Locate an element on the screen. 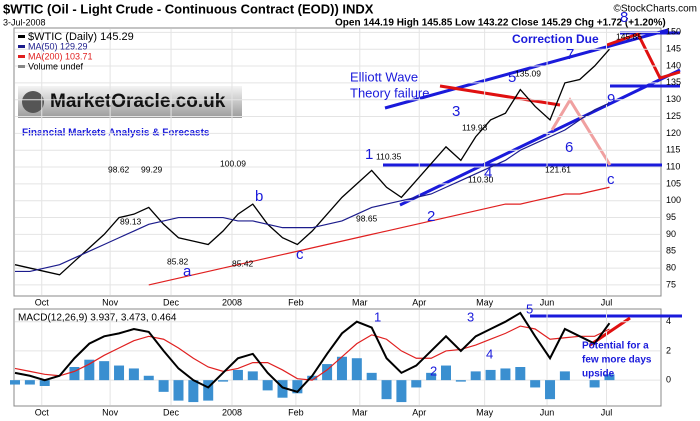 This screenshot has width=700, height=421. macd-annotation: Potential for a is located at coordinates (615, 346).